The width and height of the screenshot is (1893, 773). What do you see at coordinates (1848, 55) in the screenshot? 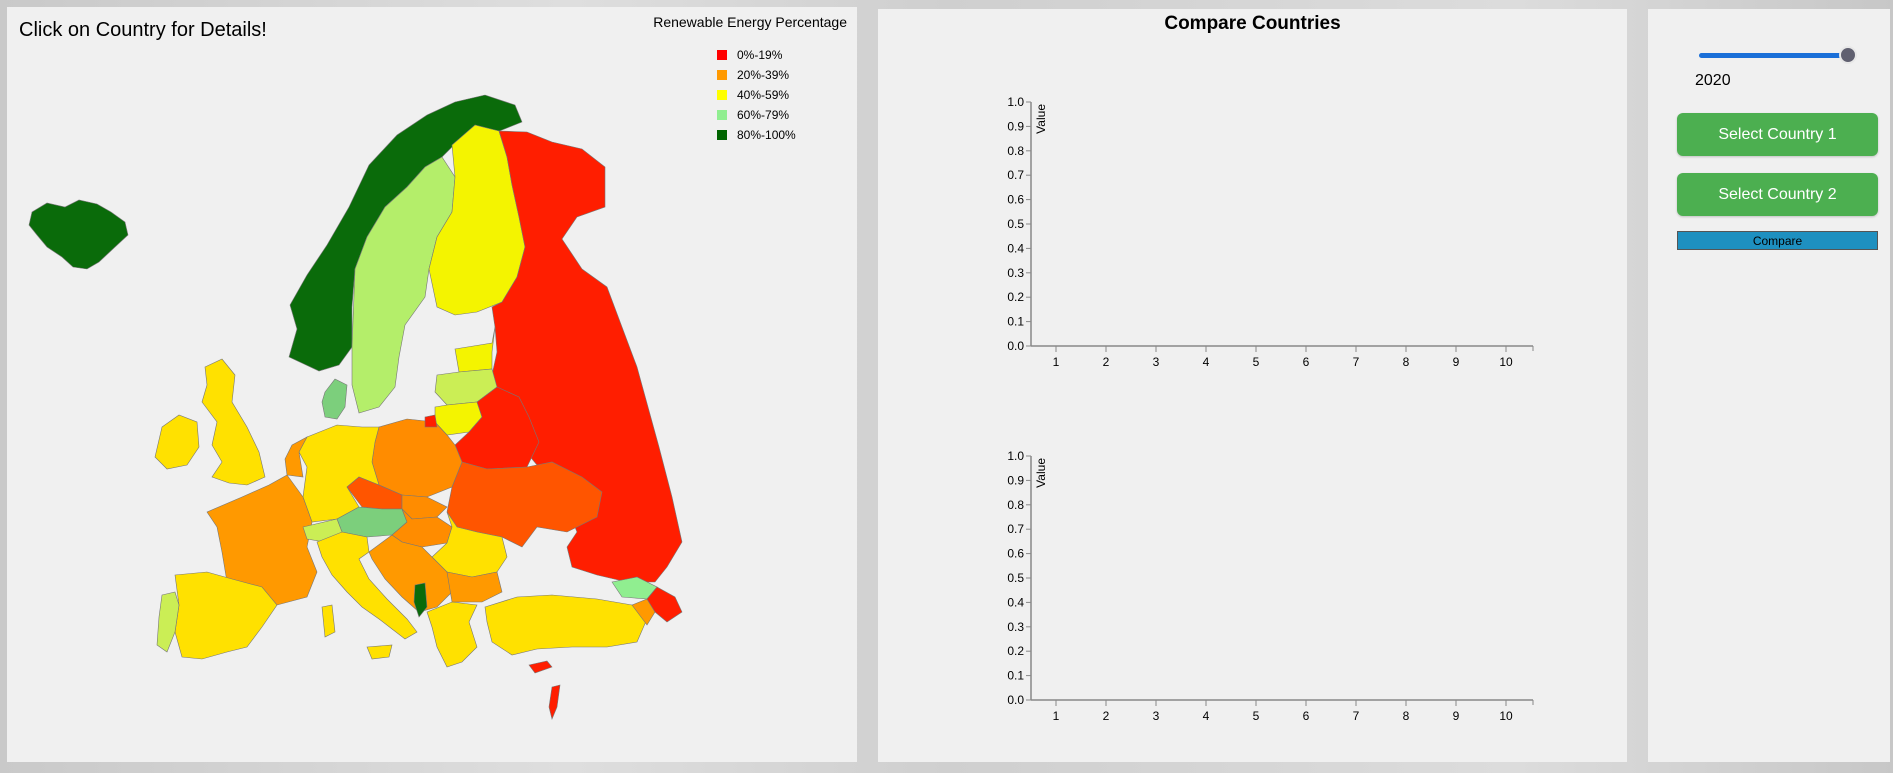
I see `slider-thumb` at bounding box center [1848, 55].